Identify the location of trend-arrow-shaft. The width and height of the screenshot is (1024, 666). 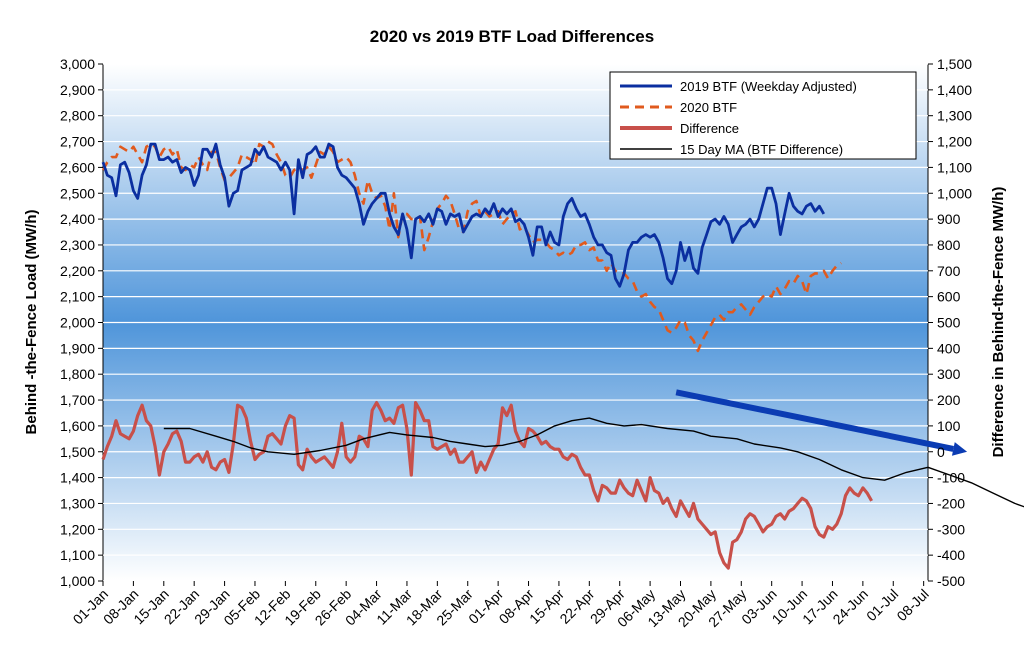
(814, 420).